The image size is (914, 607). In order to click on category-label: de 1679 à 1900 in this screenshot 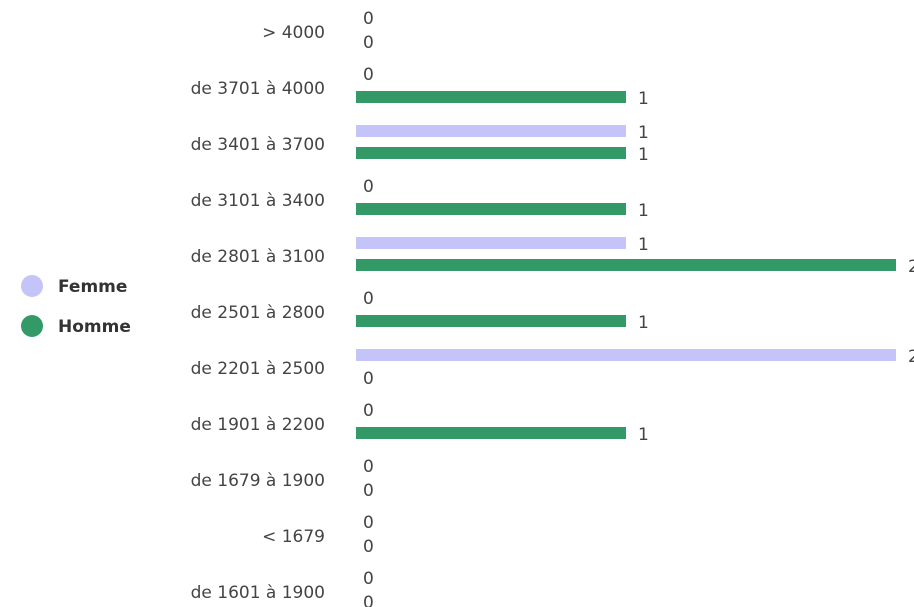, I will do `click(258, 481)`.